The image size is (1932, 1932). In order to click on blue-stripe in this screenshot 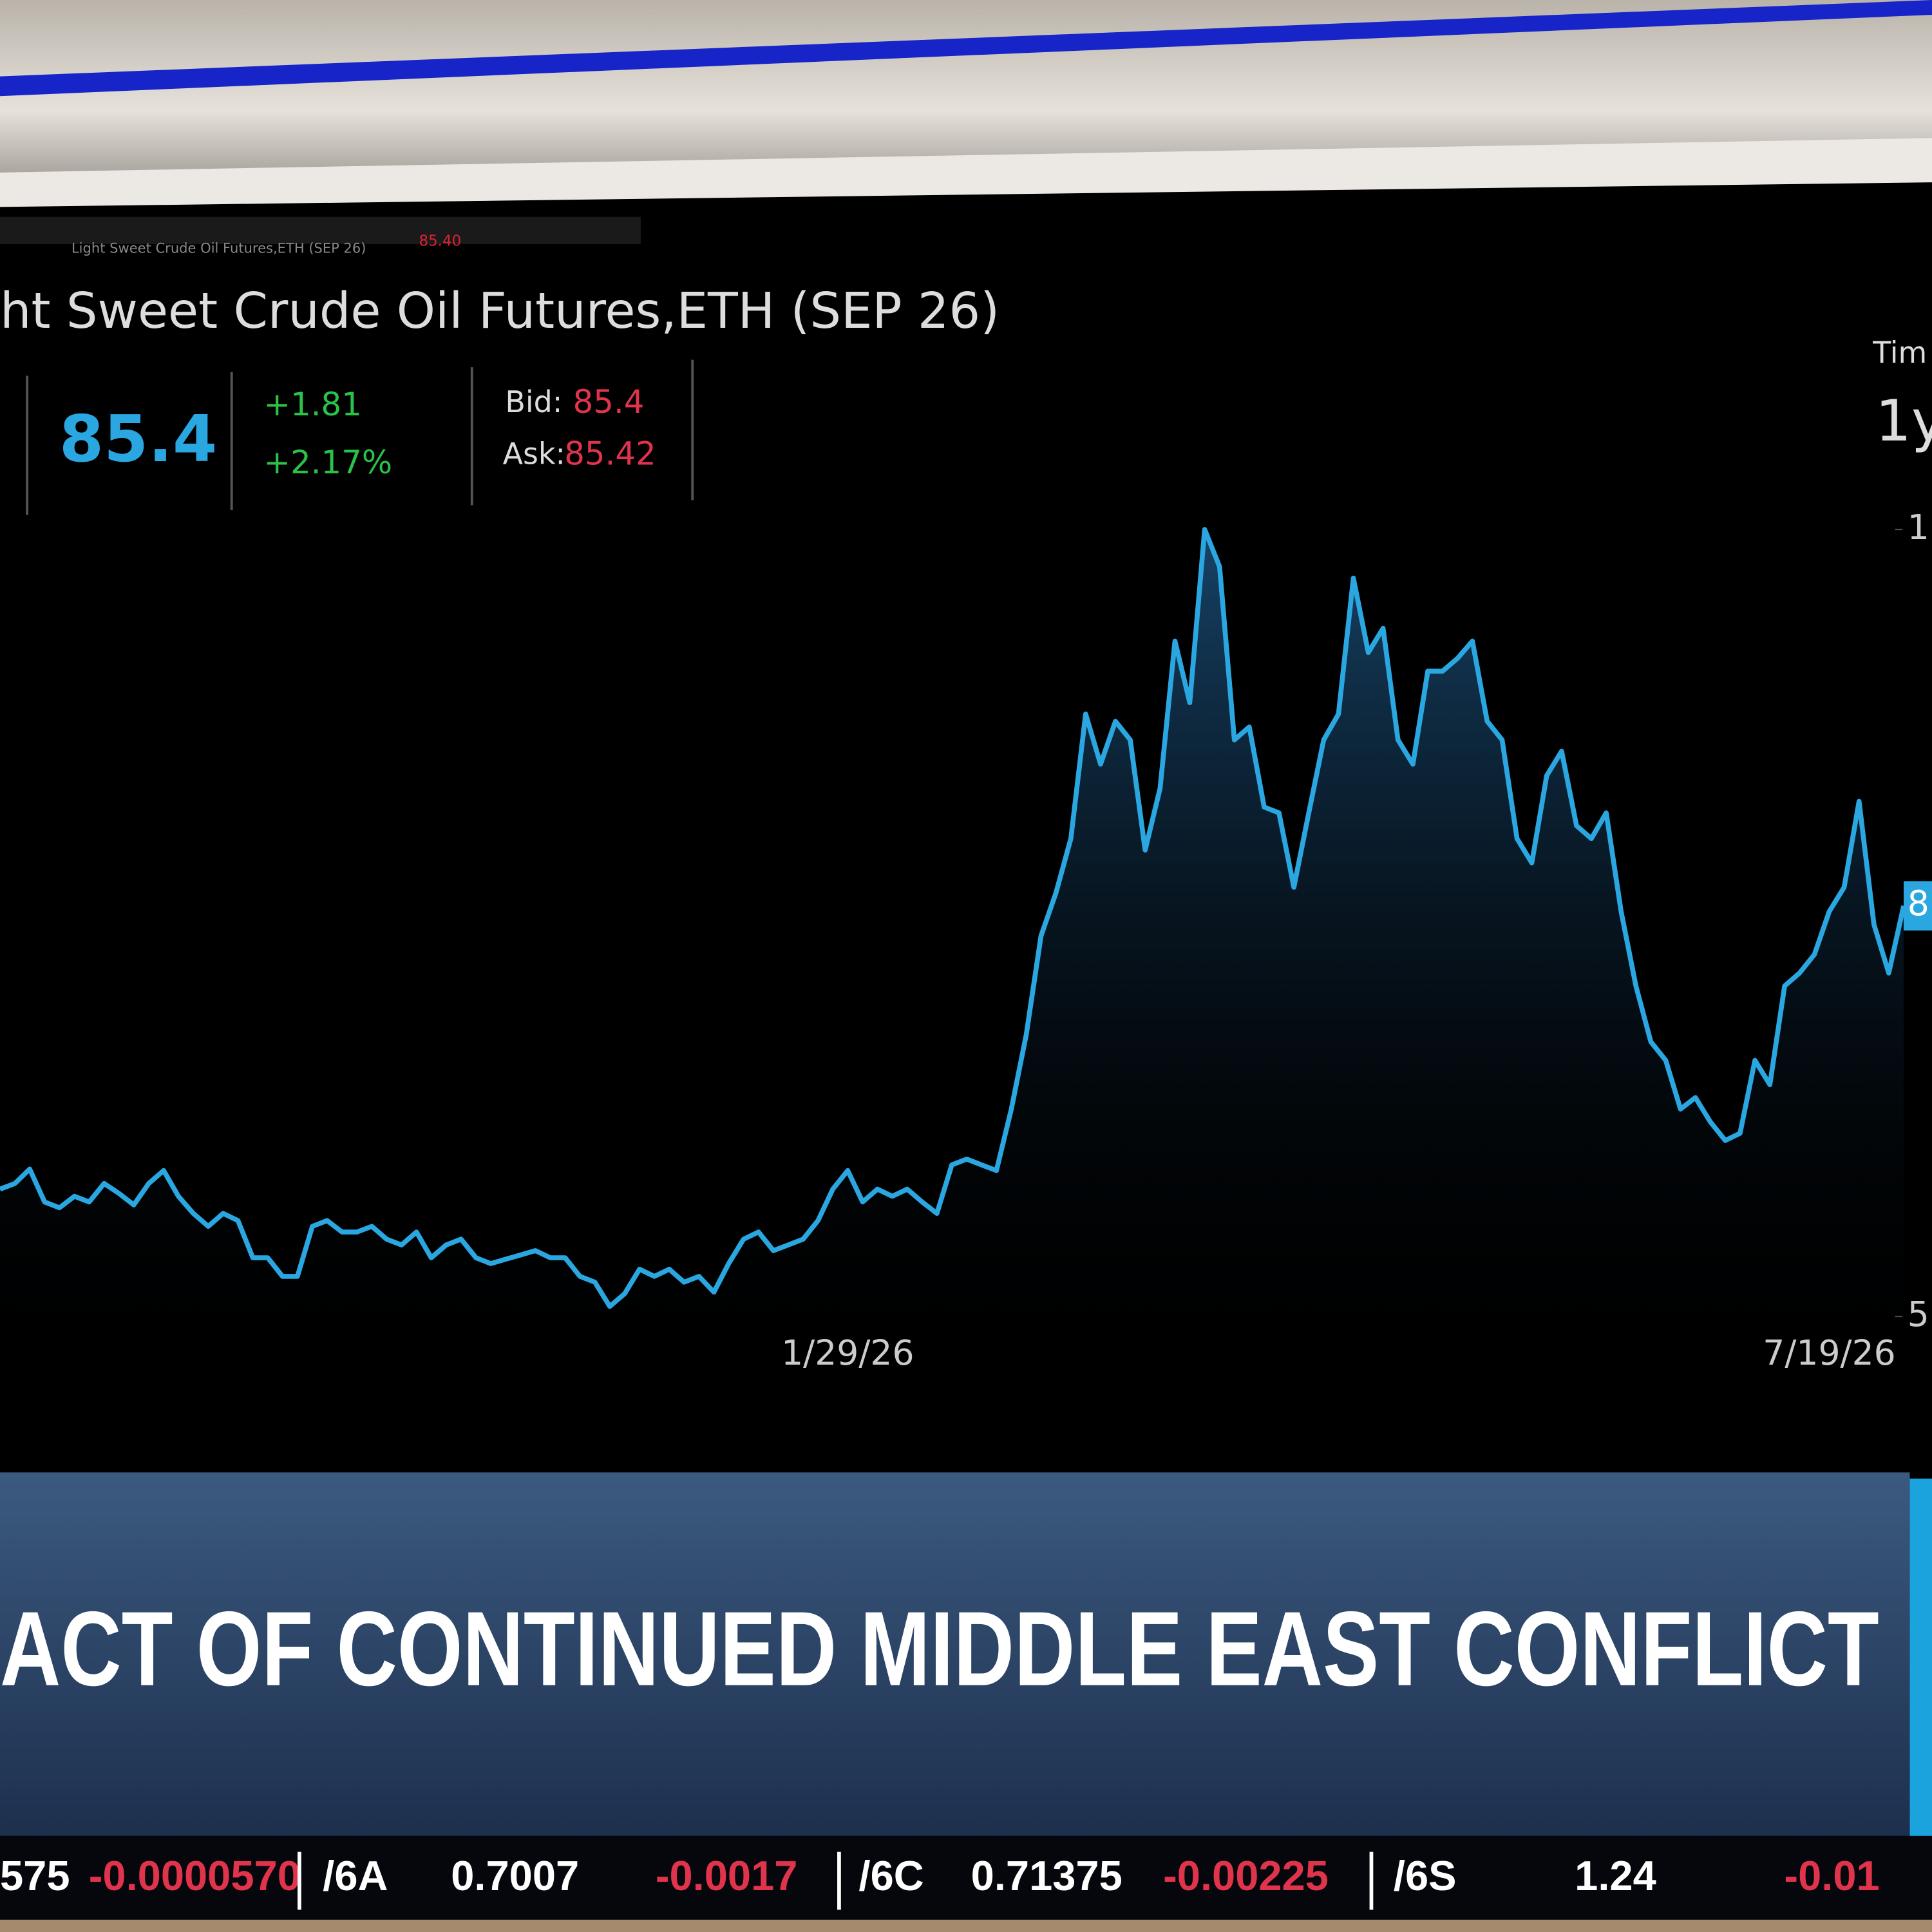, I will do `click(966, 48)`.